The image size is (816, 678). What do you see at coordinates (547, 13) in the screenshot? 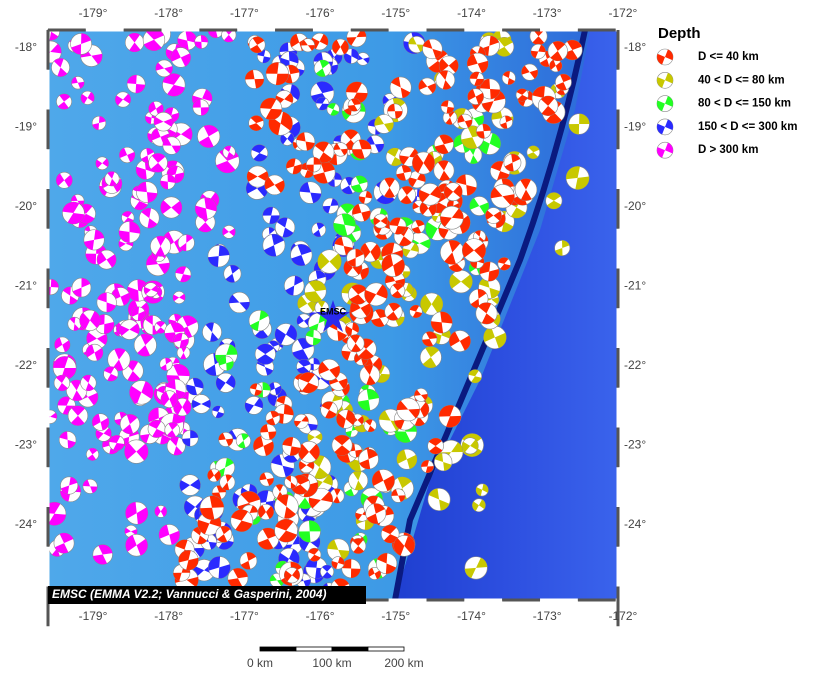
I see `x-tick-label-top: -173°` at bounding box center [547, 13].